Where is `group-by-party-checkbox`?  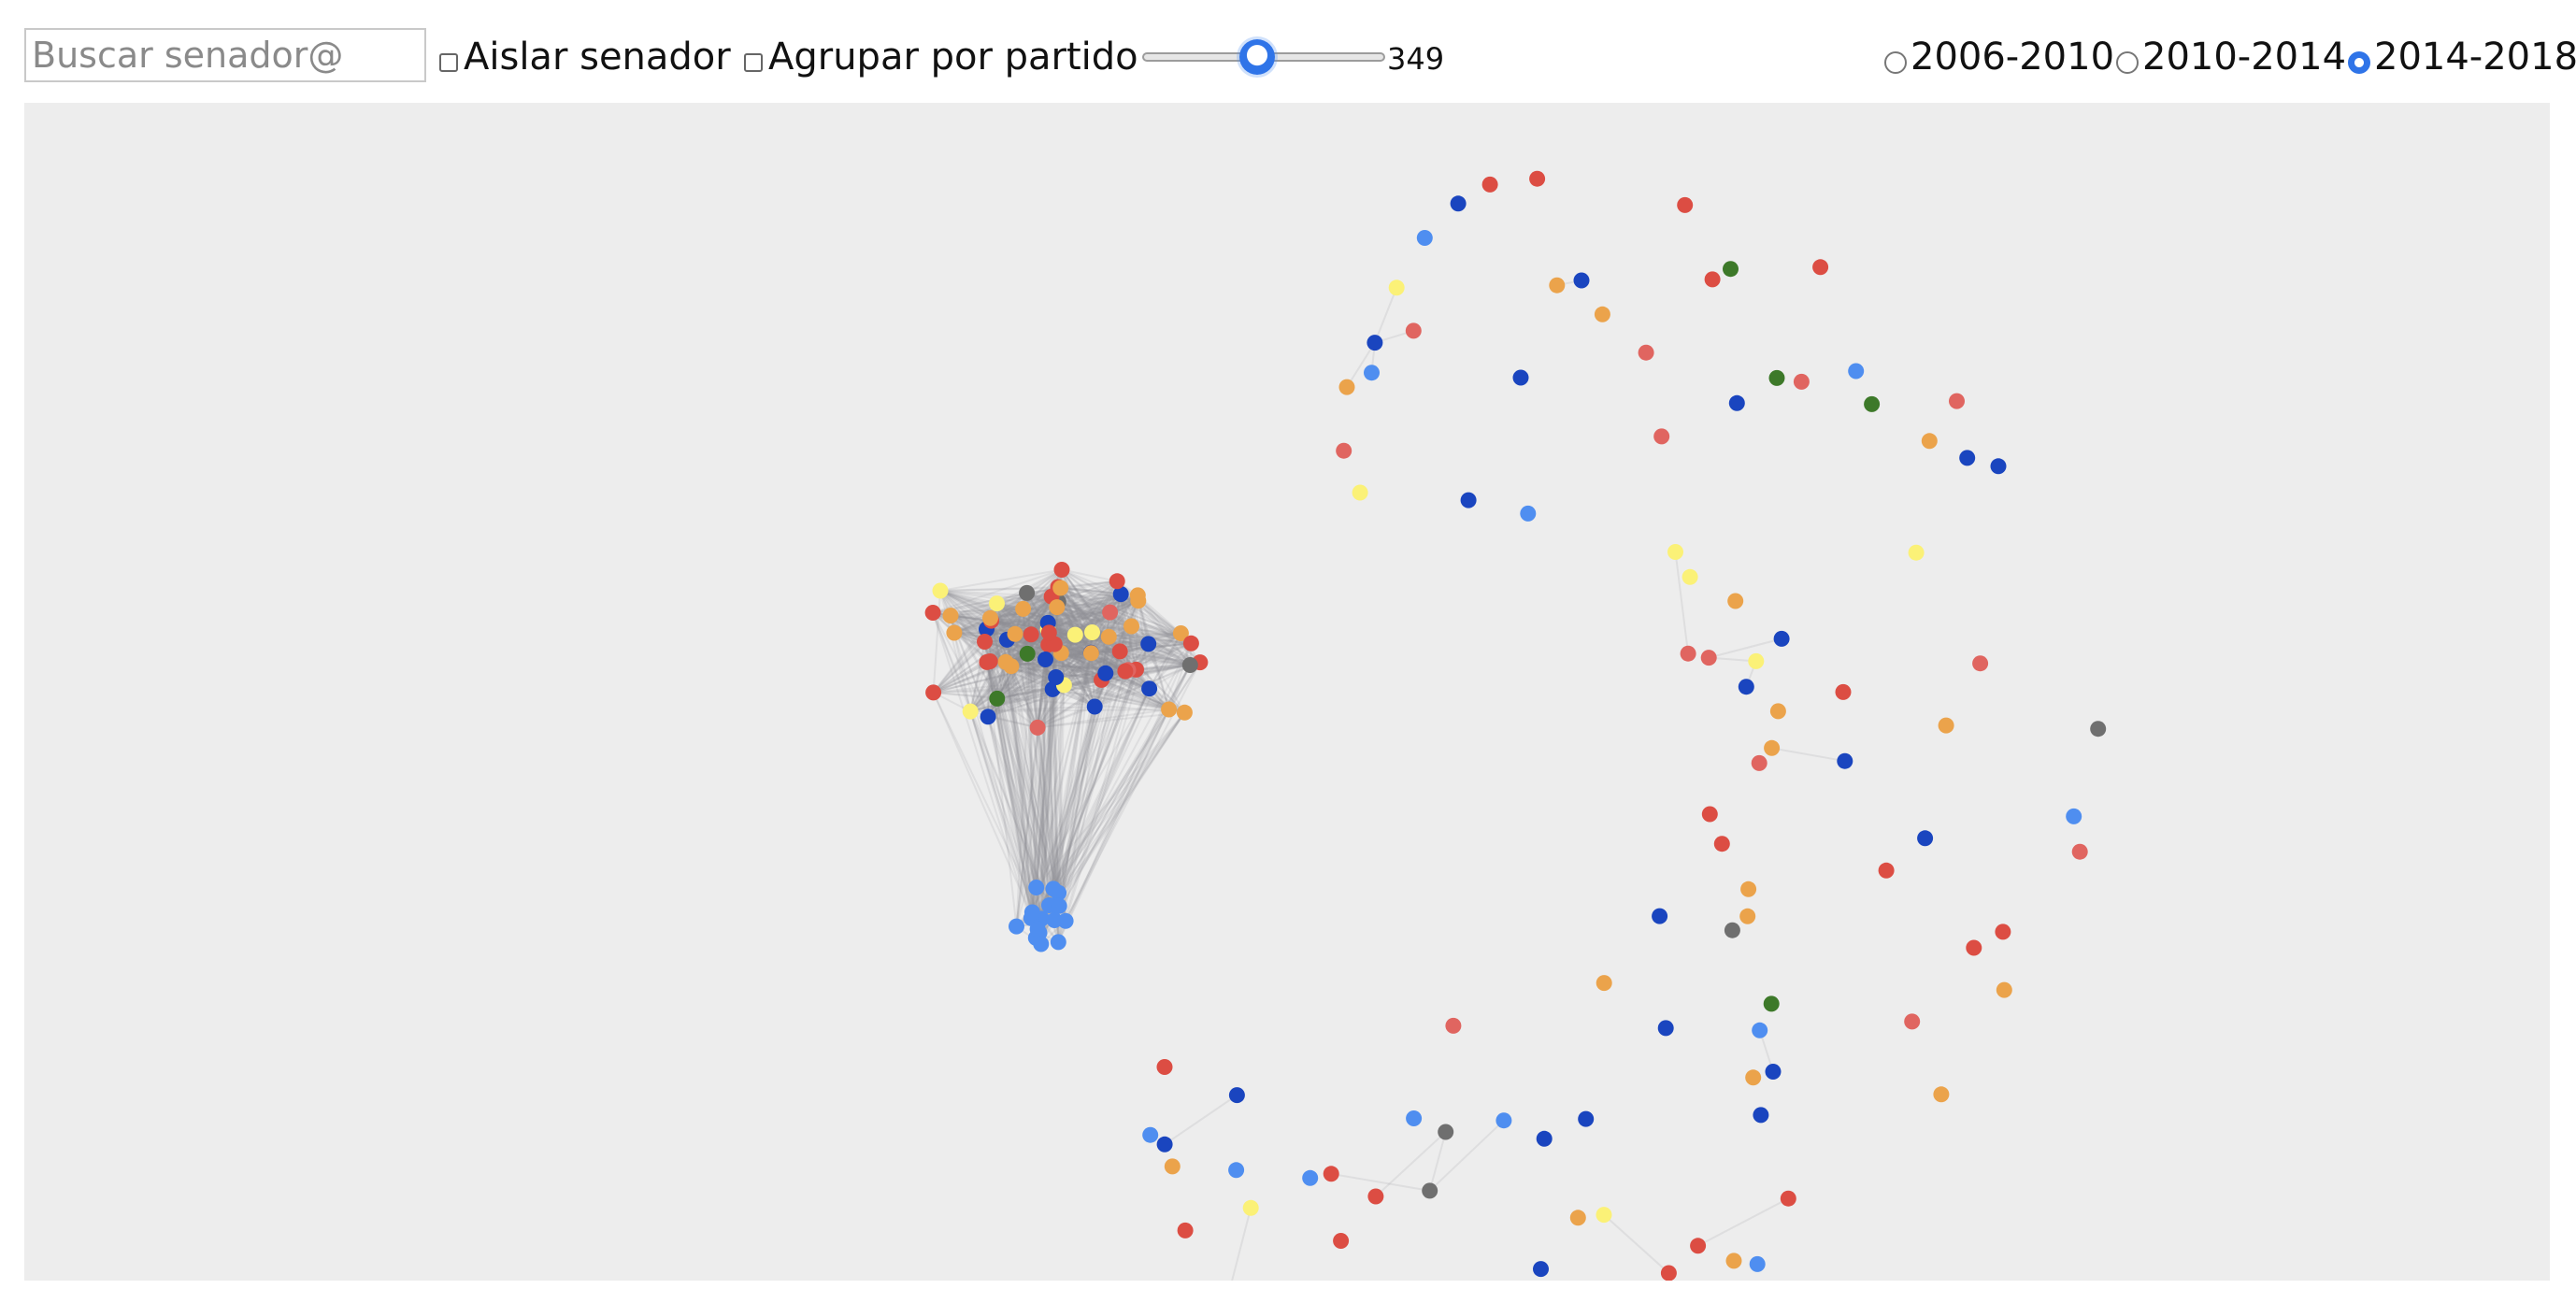 group-by-party-checkbox is located at coordinates (753, 62).